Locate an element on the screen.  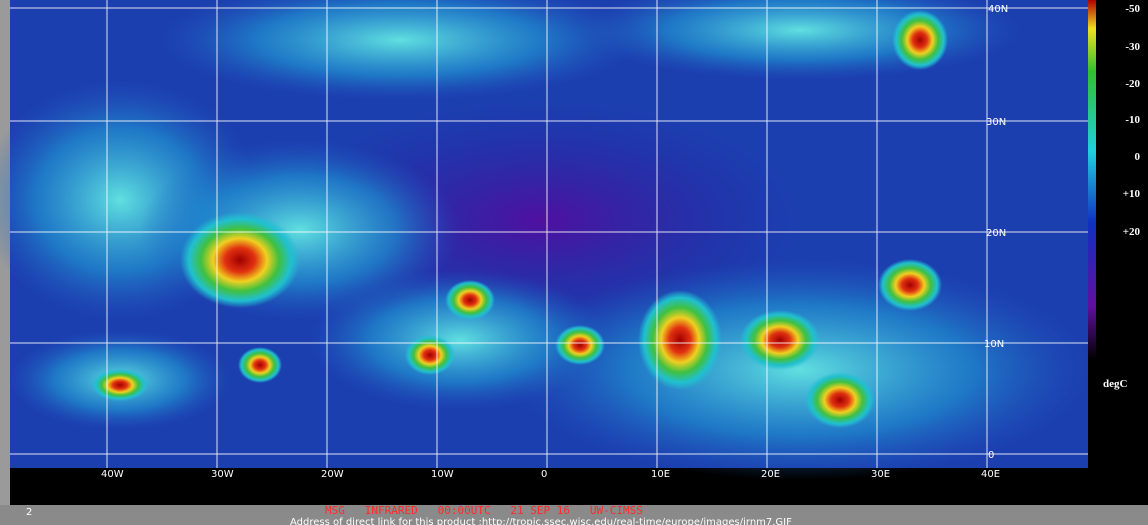
scale-label: -50 is located at coordinates (1132, 9).